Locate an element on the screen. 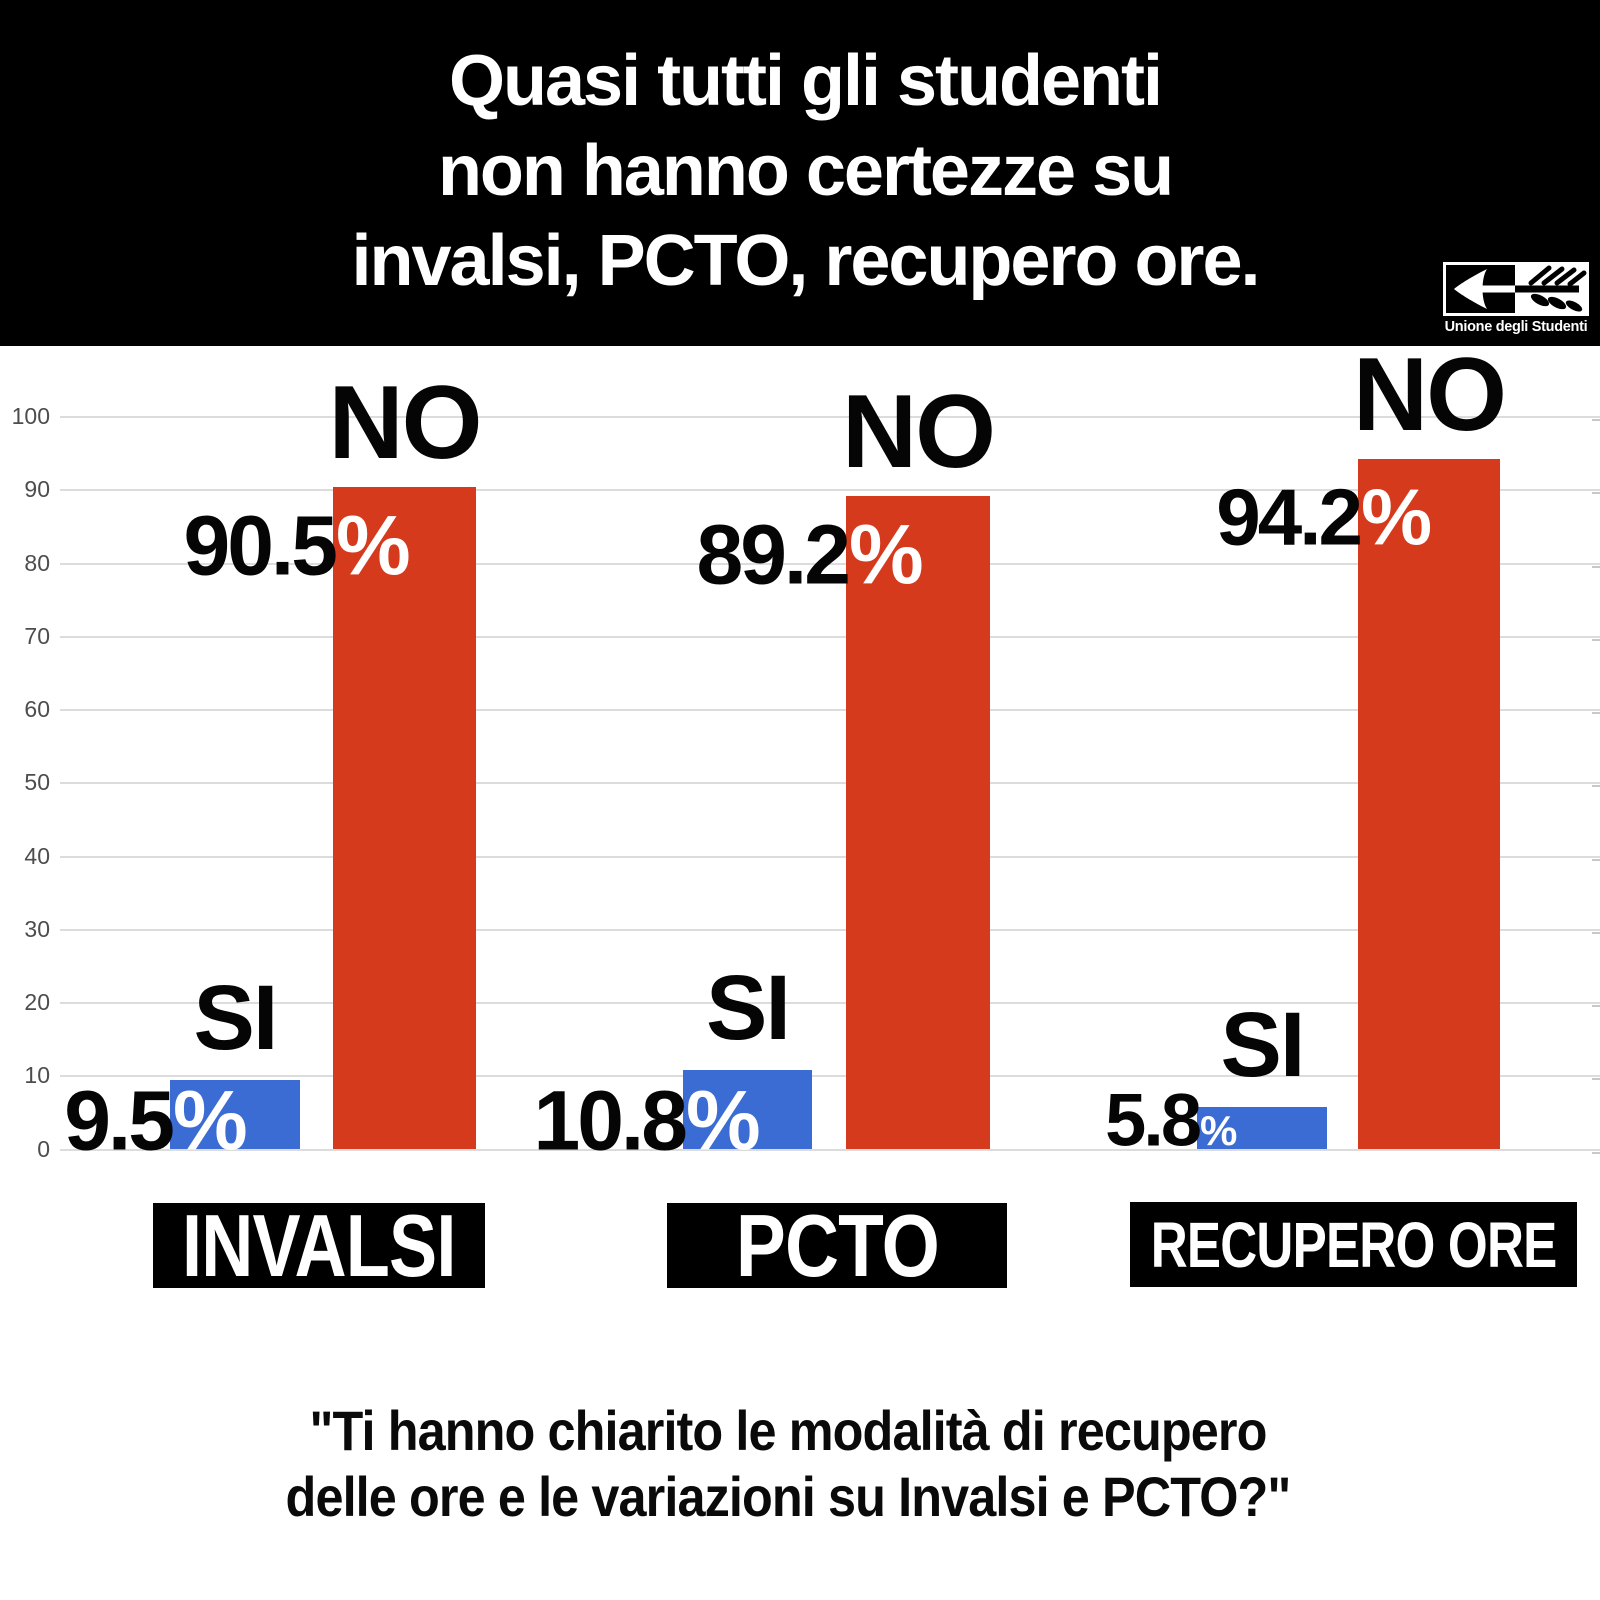 This screenshot has height=1600, width=1600. series-label-si-recupero-ore: SI is located at coordinates (1263, 1045).